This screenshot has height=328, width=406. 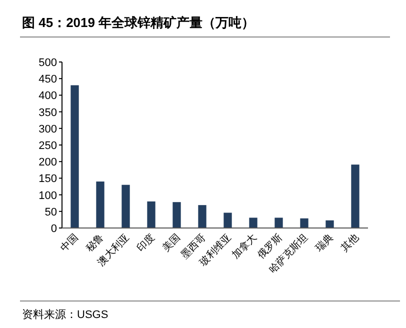 I want to click on ytick: 450, so click(x=47, y=80).